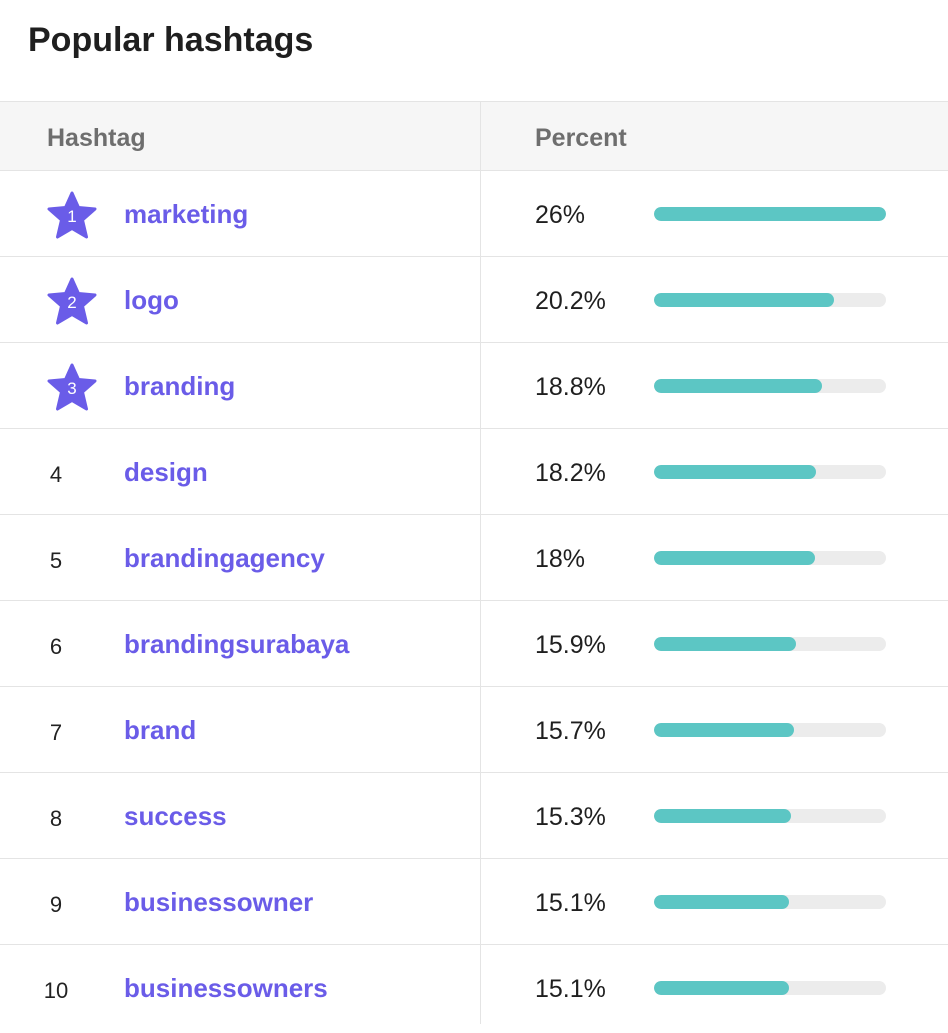  Describe the element at coordinates (226, 988) in the screenshot. I see `hashtag-link: businessowners` at that location.